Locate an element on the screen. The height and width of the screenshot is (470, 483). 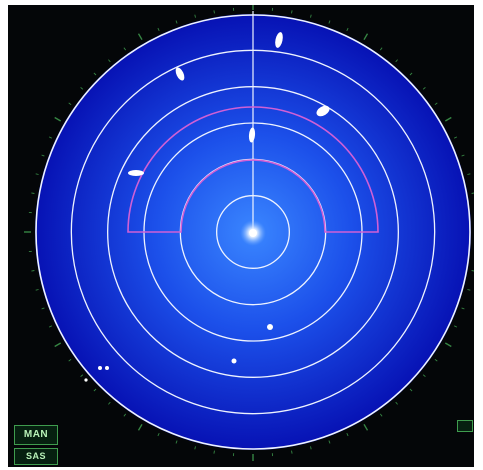
mode-label-aux: SAS is located at coordinates (36, 456).